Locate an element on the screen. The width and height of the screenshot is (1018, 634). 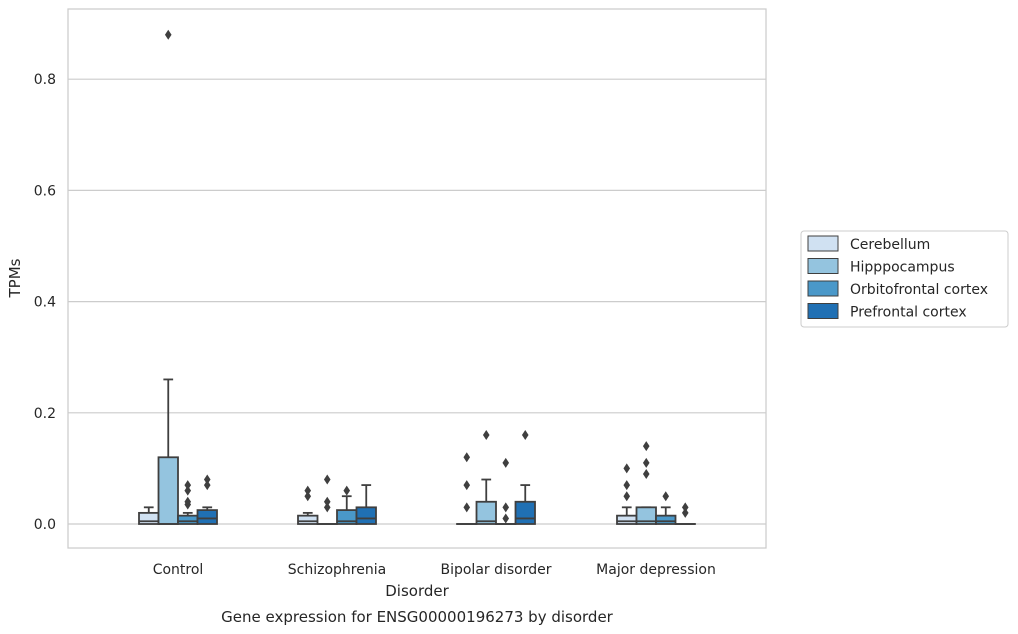
y-tick-label: 0.0 is located at coordinates (45, 525).